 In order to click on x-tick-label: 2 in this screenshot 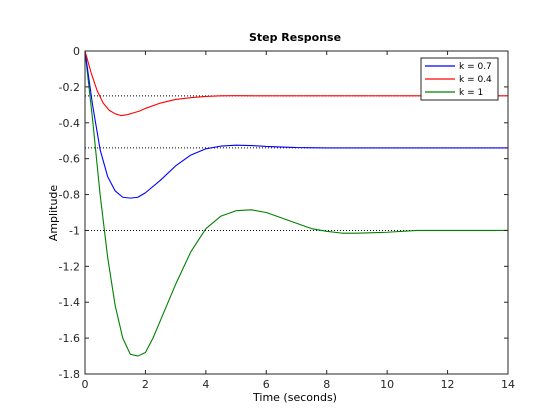, I will do `click(145, 384)`.